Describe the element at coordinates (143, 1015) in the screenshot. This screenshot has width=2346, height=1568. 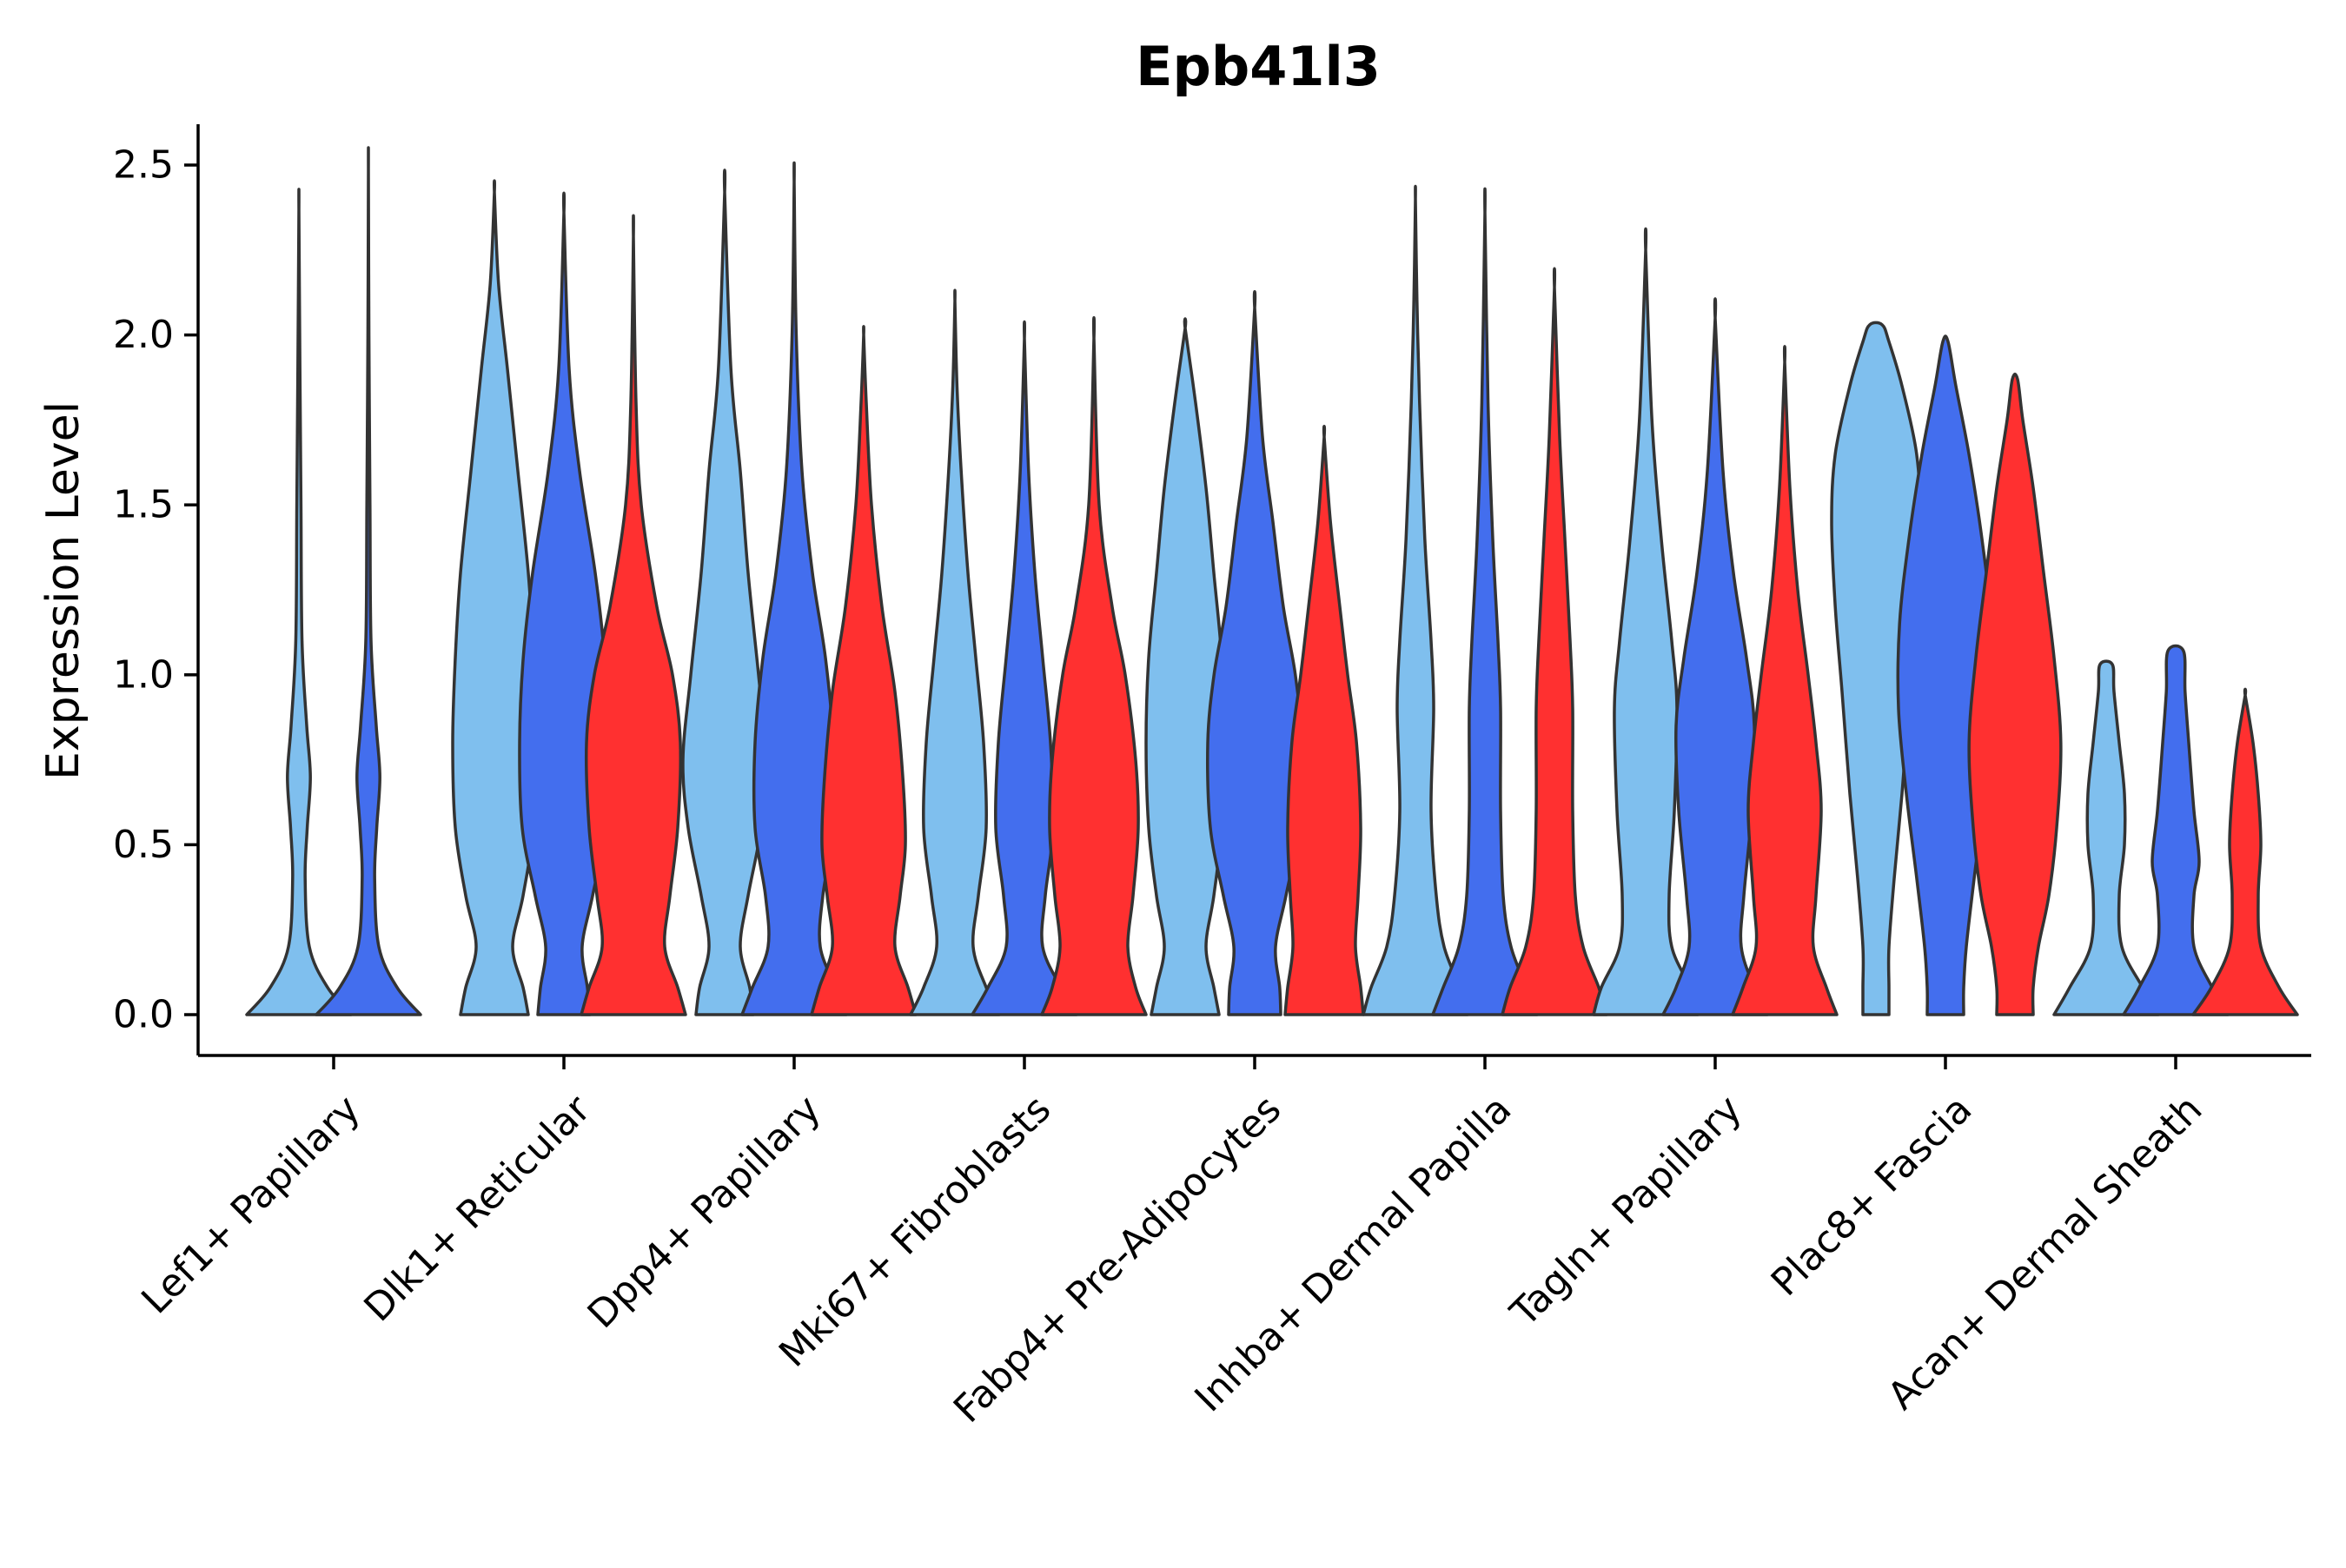
I see `y-tick-label-0: 0.0` at that location.